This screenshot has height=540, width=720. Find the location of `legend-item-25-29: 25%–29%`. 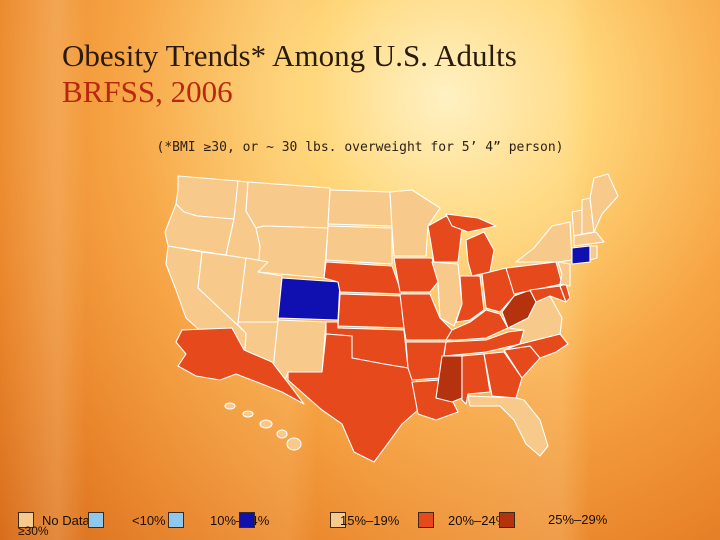

legend-item-25-29: 25%–29% is located at coordinates (577, 519).